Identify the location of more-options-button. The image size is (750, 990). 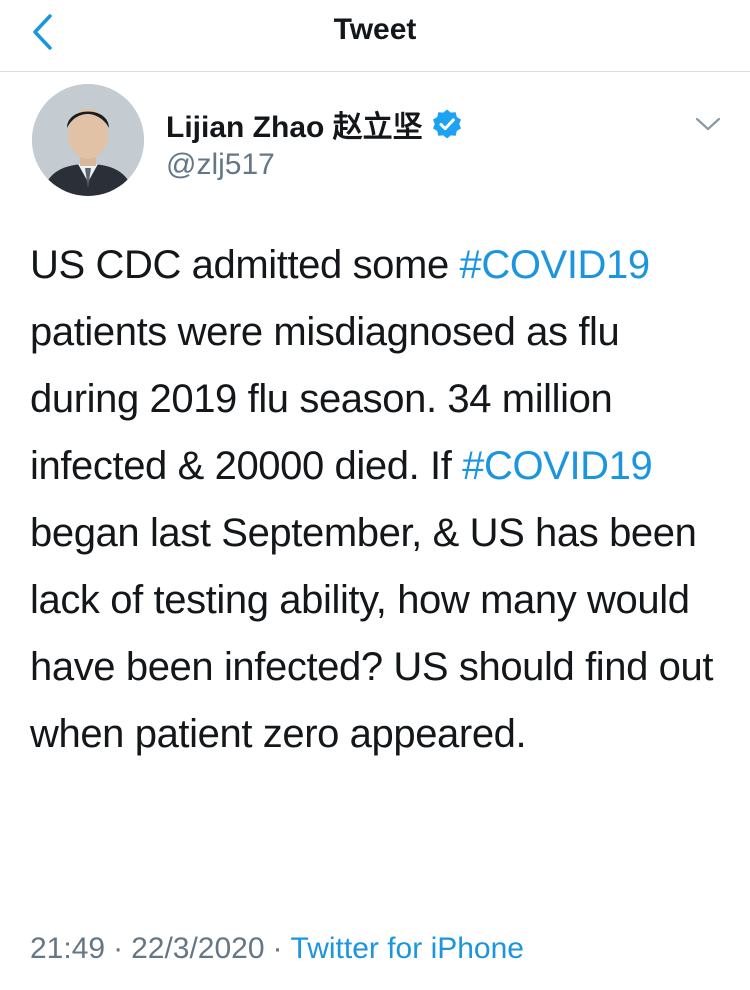
(708, 124).